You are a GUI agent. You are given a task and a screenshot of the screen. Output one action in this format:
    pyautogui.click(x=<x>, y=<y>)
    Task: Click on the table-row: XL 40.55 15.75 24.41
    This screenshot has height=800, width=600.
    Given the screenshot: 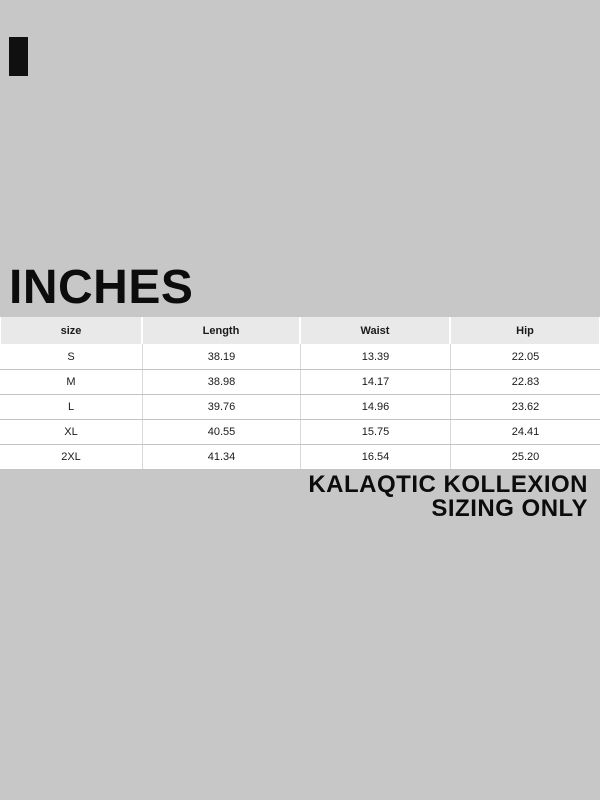 What is the action you would take?
    pyautogui.click(x=300, y=431)
    